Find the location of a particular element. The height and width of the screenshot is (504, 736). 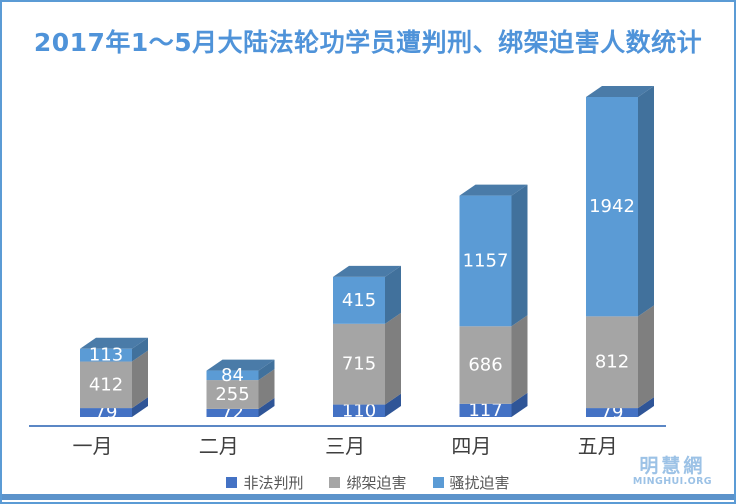

footer-bar is located at coordinates (368, 497).